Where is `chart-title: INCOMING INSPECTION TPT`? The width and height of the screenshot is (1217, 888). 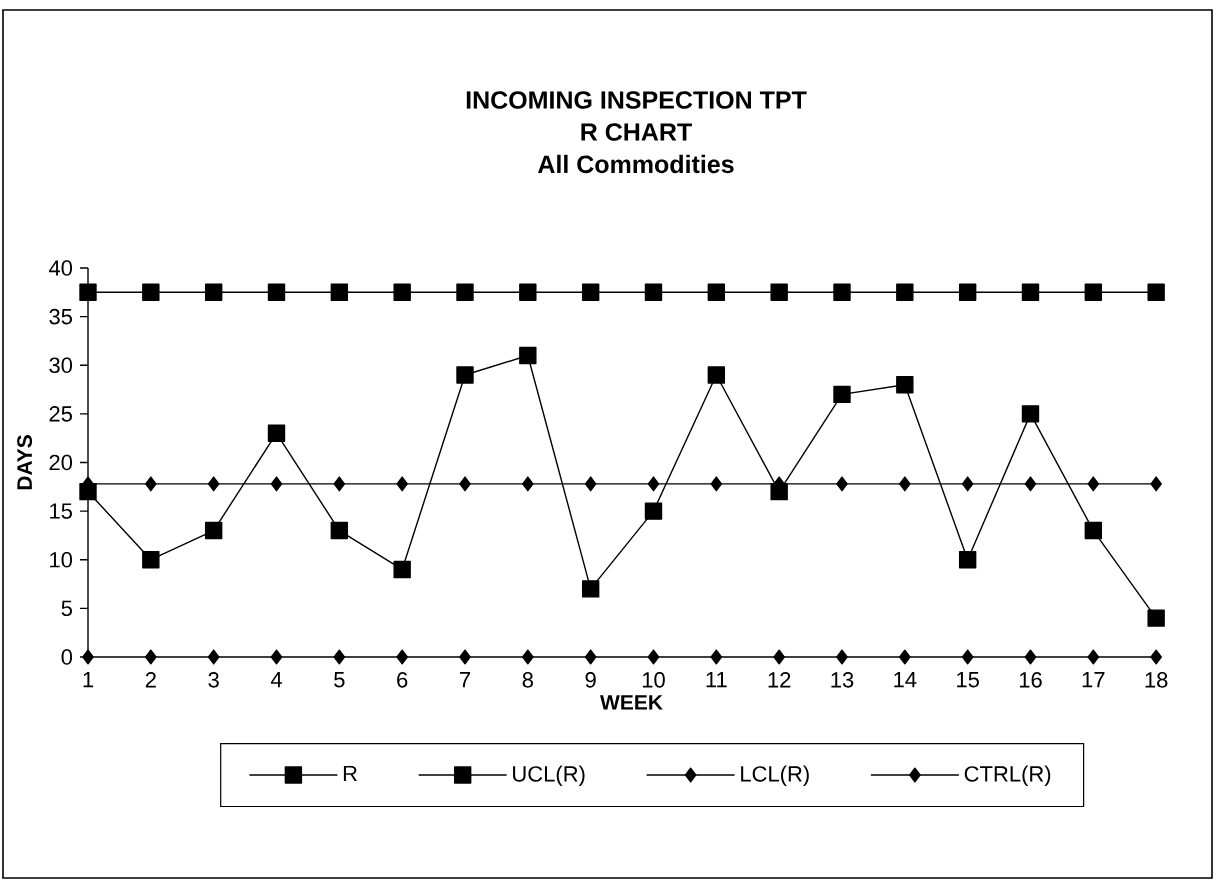 chart-title: INCOMING INSPECTION TPT is located at coordinates (636, 100).